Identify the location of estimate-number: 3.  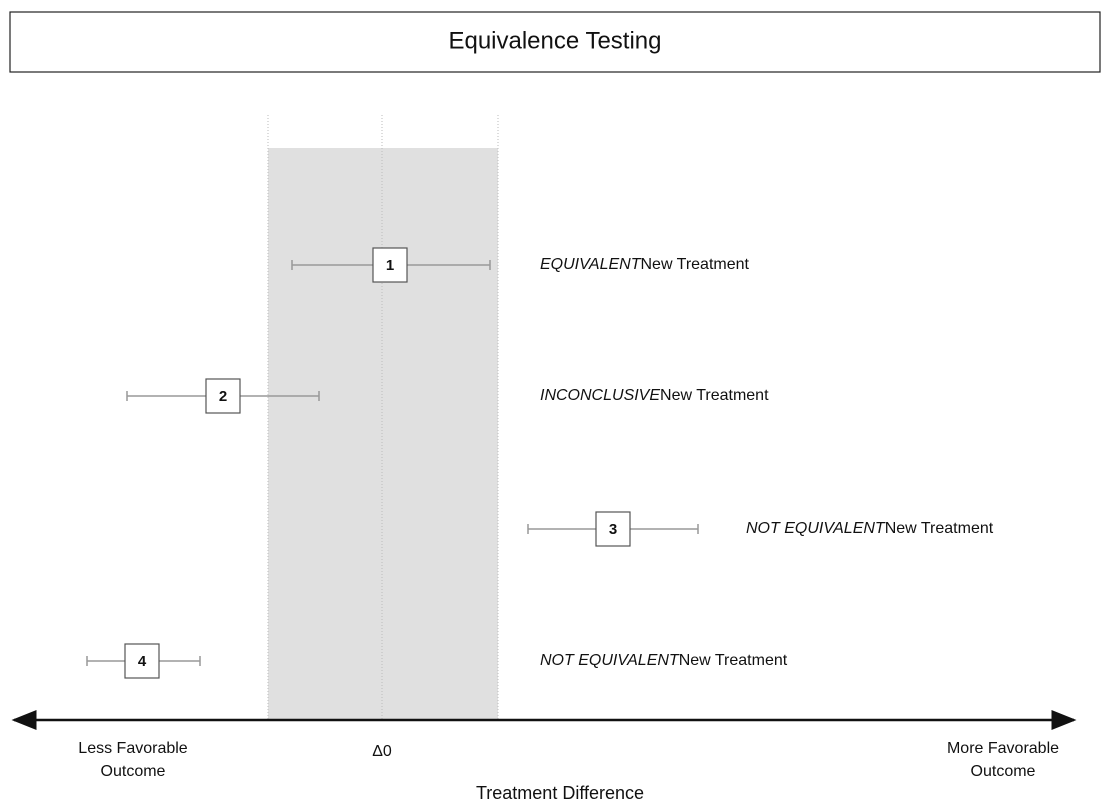
(613, 529).